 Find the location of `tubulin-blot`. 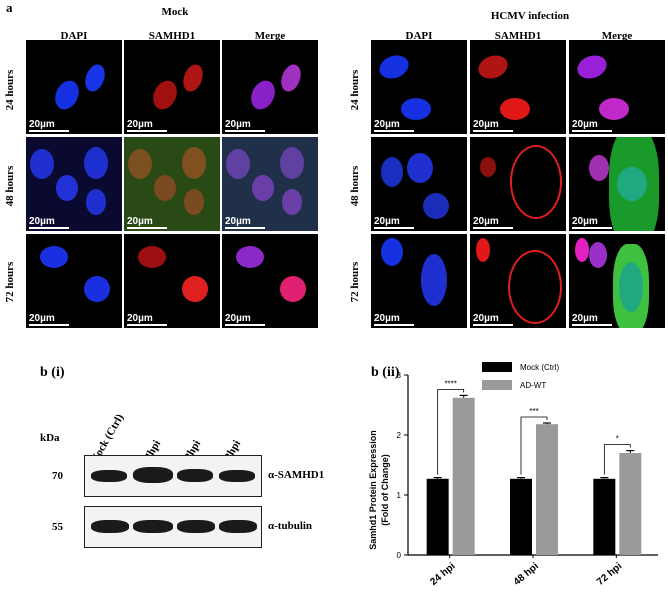

tubulin-blot is located at coordinates (173, 527).